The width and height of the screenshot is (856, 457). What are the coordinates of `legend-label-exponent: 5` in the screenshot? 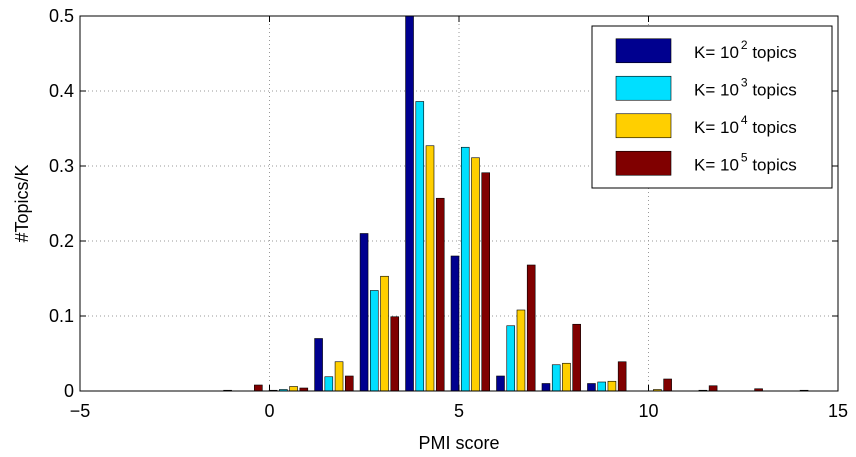 It's located at (744, 157).